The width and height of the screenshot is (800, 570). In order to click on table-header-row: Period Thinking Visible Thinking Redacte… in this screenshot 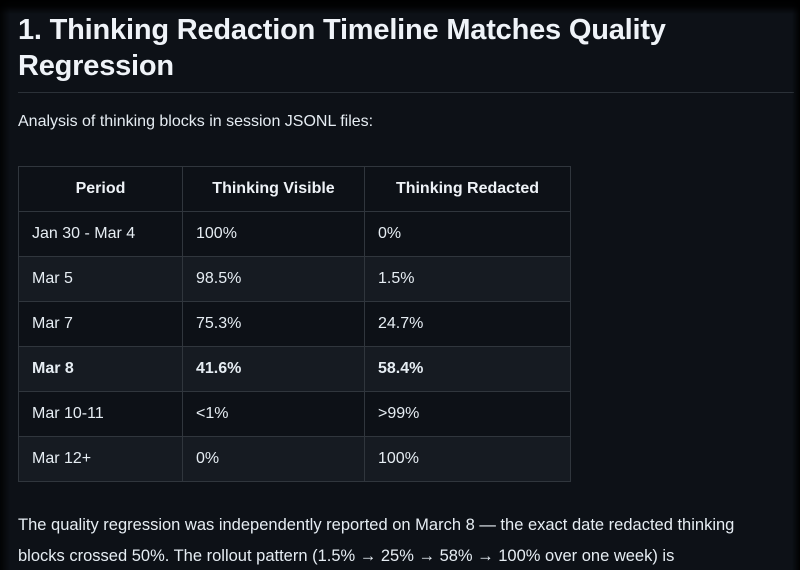, I will do `click(294, 189)`.